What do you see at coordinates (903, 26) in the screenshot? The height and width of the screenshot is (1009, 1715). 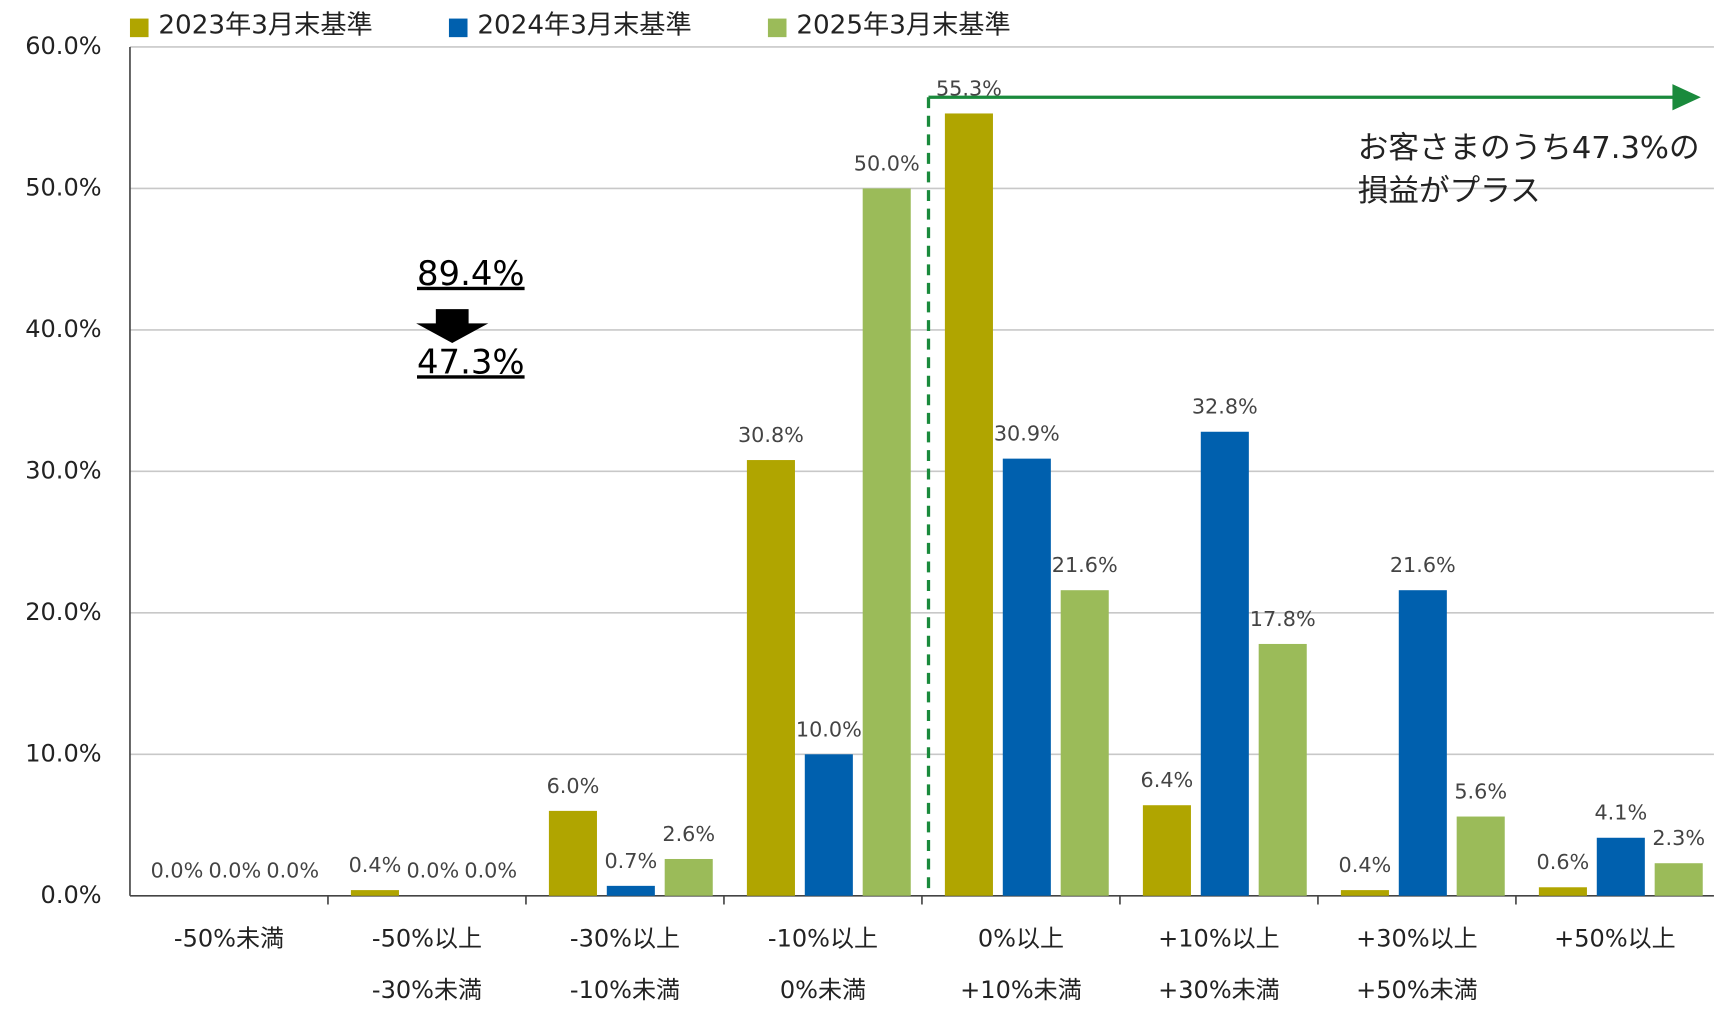 I see `legend-label: 2025年3月末基準` at bounding box center [903, 26].